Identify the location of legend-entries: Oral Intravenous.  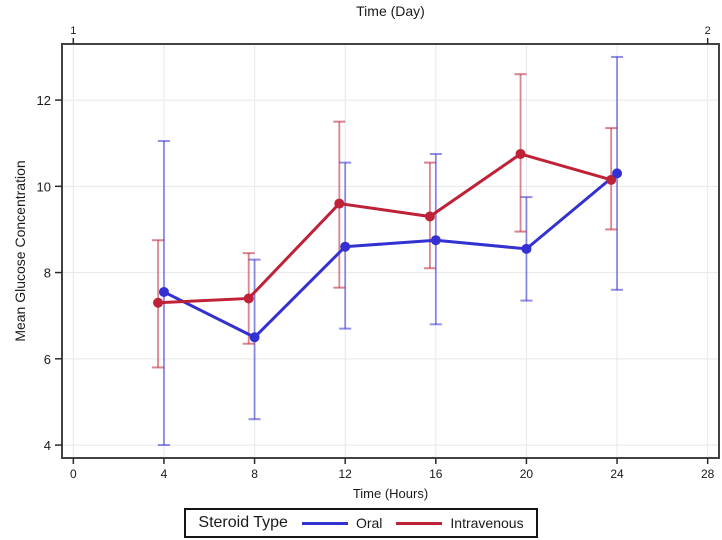
(412, 523).